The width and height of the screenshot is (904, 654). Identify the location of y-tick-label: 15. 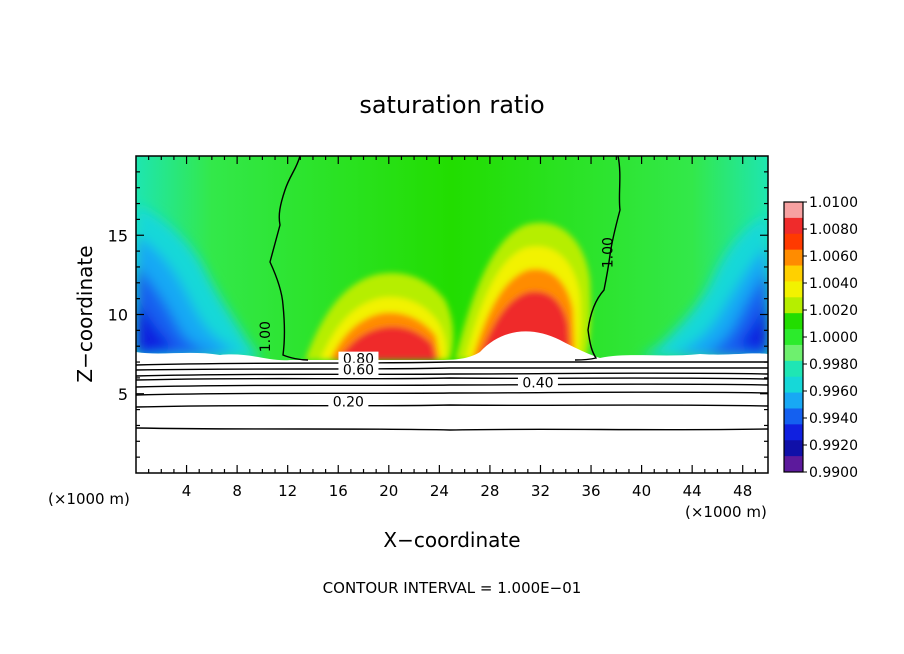
(118, 235).